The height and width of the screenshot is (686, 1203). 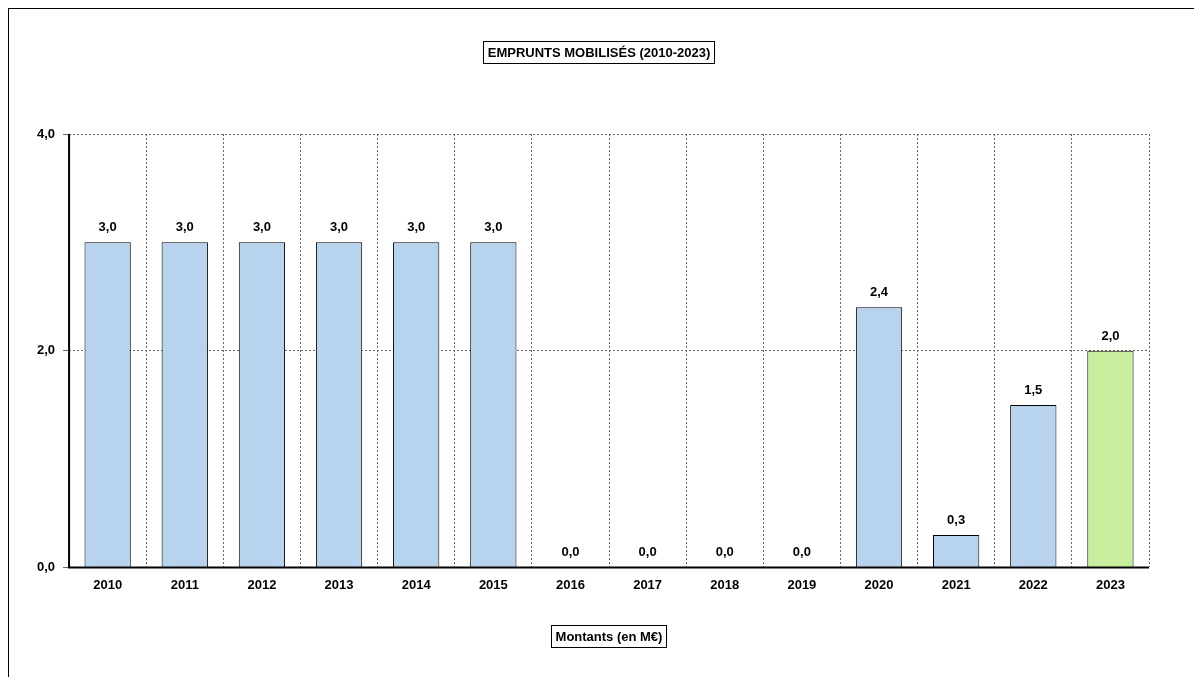 I want to click on x-tick-label: 2017, so click(x=648, y=584).